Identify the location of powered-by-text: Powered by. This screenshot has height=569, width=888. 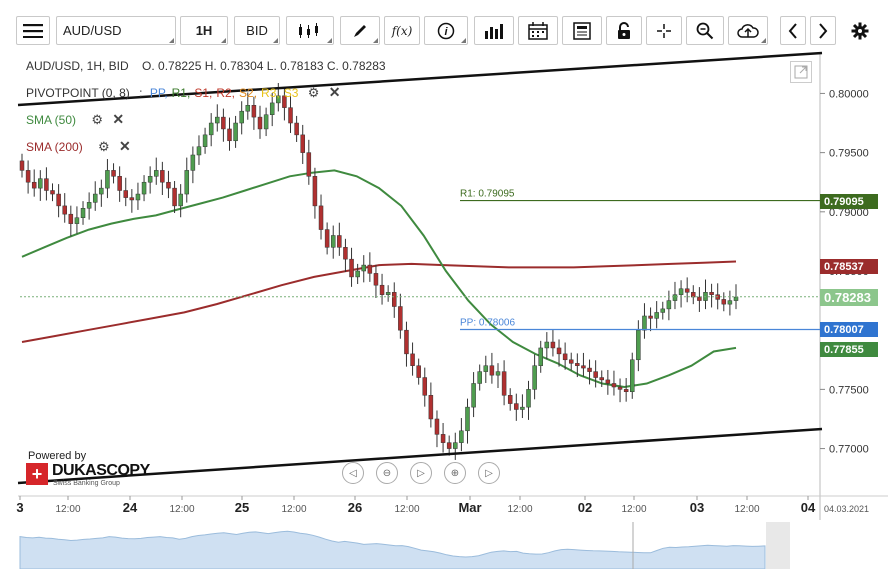
(57, 456).